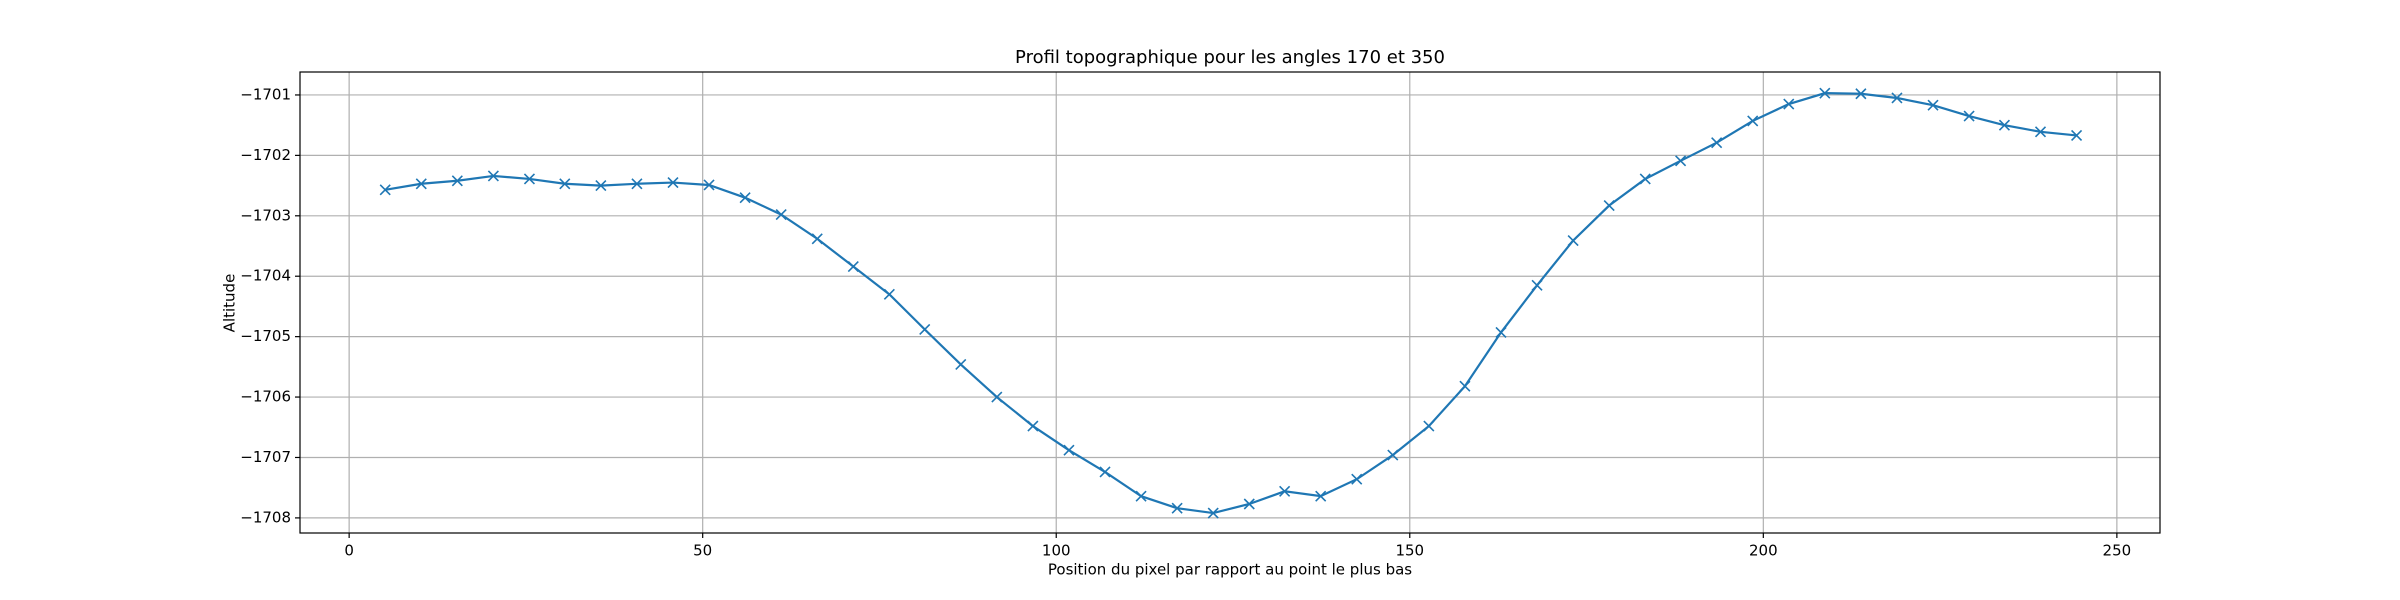 Image resolution: width=2400 pixels, height=600 pixels. I want to click on y-tick-label: −1704, so click(265, 276).